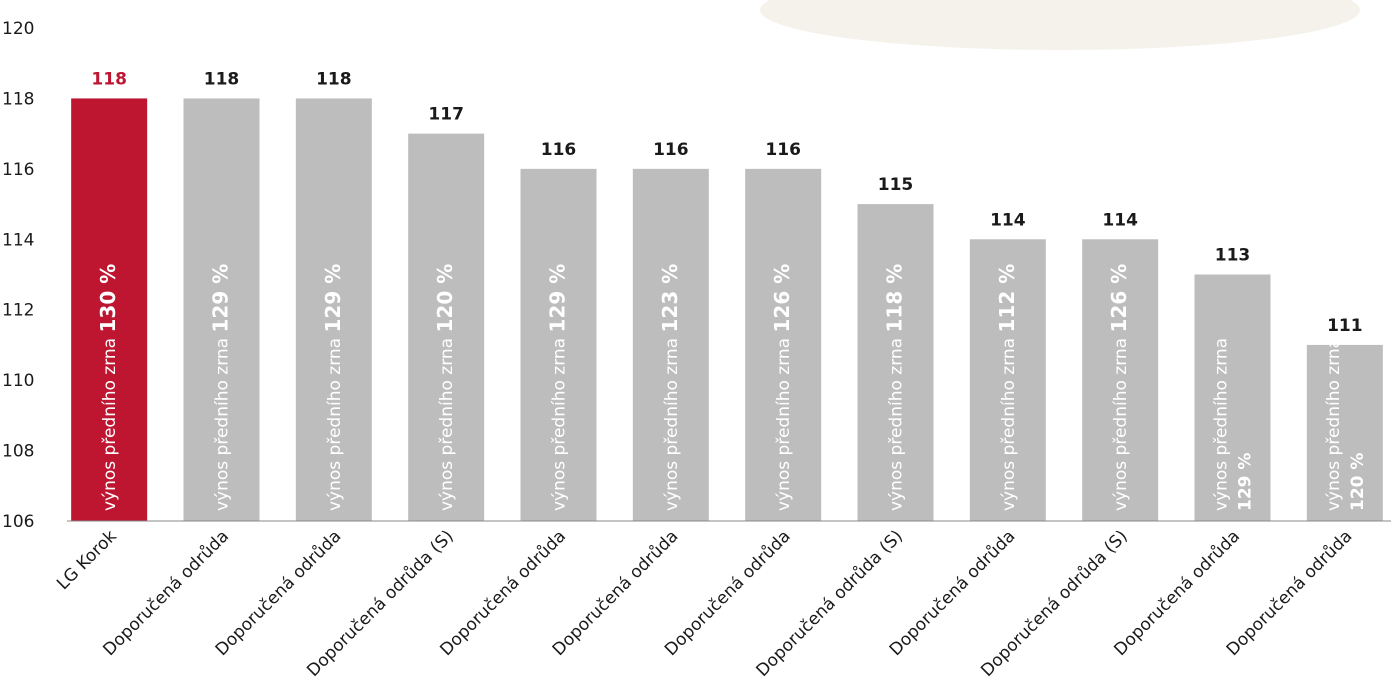 The height and width of the screenshot is (688, 1391). What do you see at coordinates (1358, 482) in the screenshot?
I see `bar-inner-value: 120 %` at bounding box center [1358, 482].